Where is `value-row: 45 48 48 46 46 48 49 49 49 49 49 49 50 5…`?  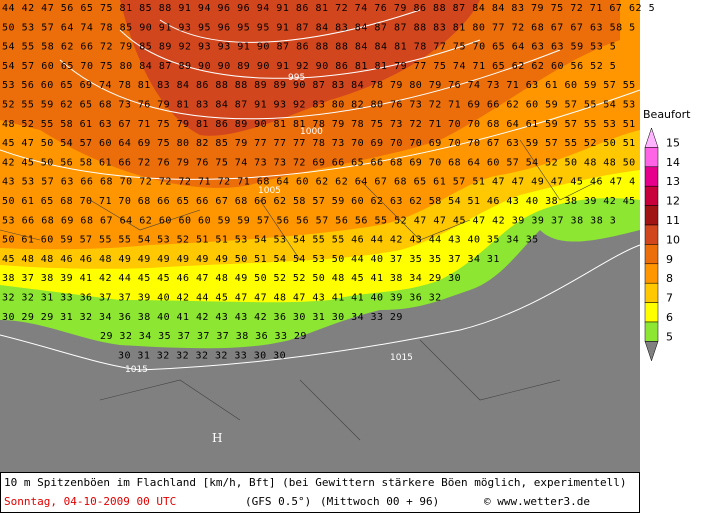
value-row: 45 48 48 46 46 48 49 49 49 49 49 49 50 5… is located at coordinates (250, 259).